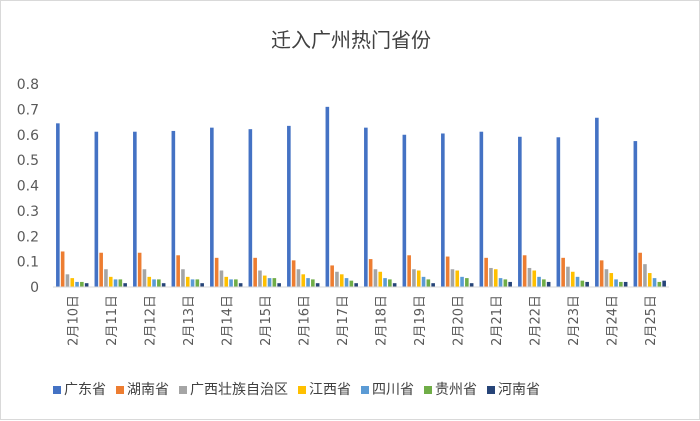  What do you see at coordinates (456, 390) in the screenshot?
I see `legend-label: 贵州省` at bounding box center [456, 390].